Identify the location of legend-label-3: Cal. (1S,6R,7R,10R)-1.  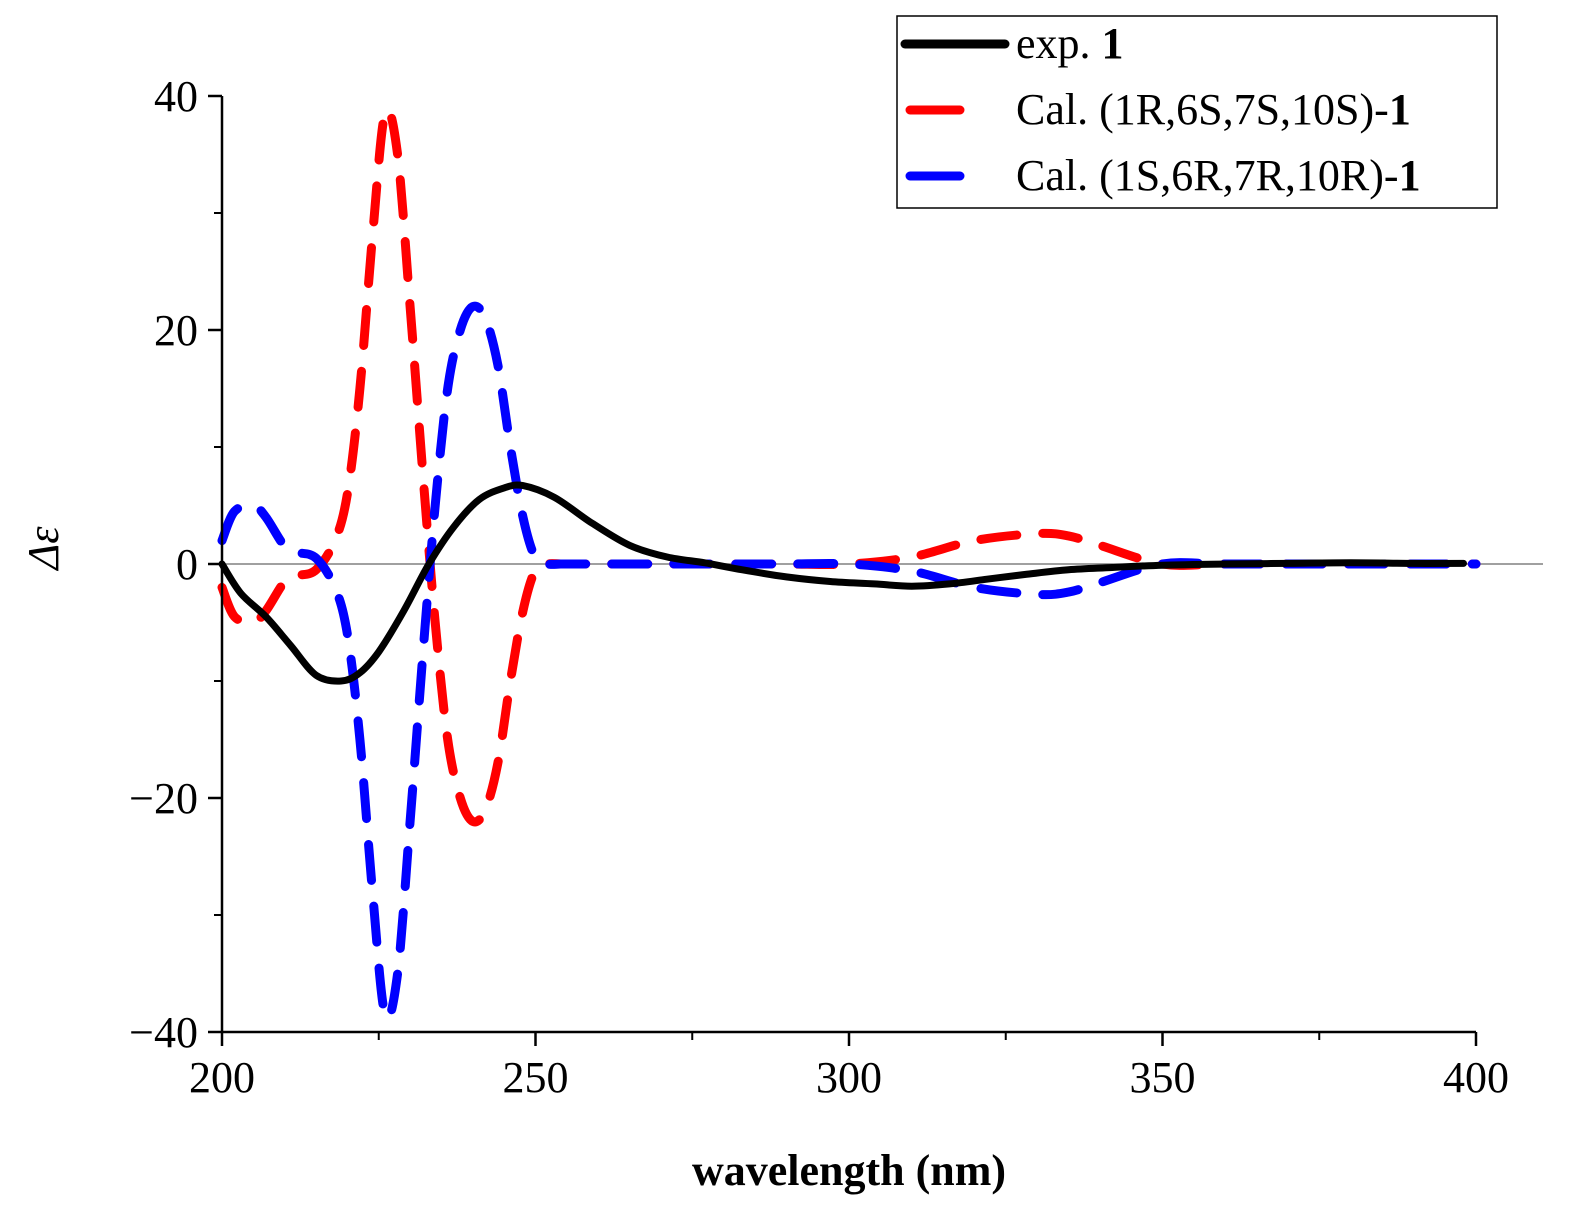
(1218, 175).